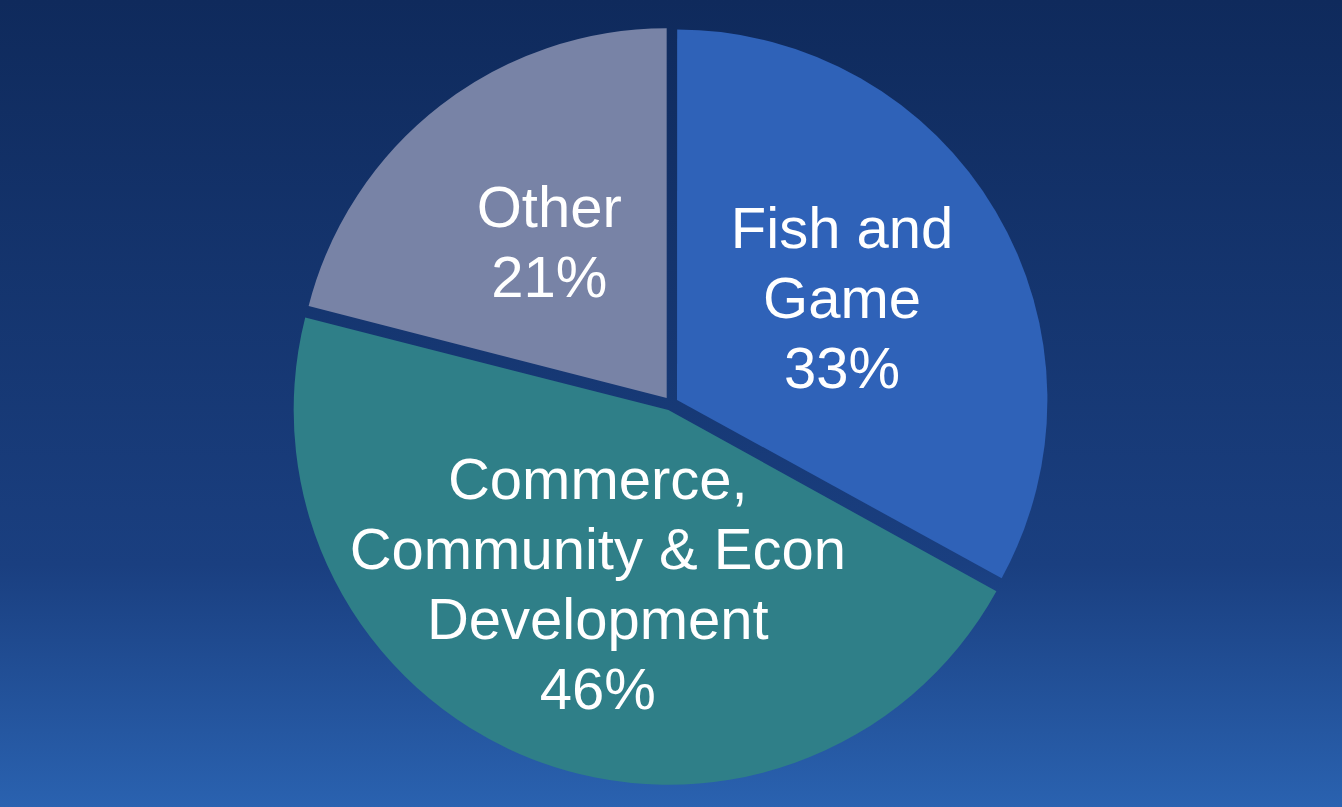 This screenshot has height=807, width=1342. Describe the element at coordinates (842, 368) in the screenshot. I see `data-label: 33%` at that location.